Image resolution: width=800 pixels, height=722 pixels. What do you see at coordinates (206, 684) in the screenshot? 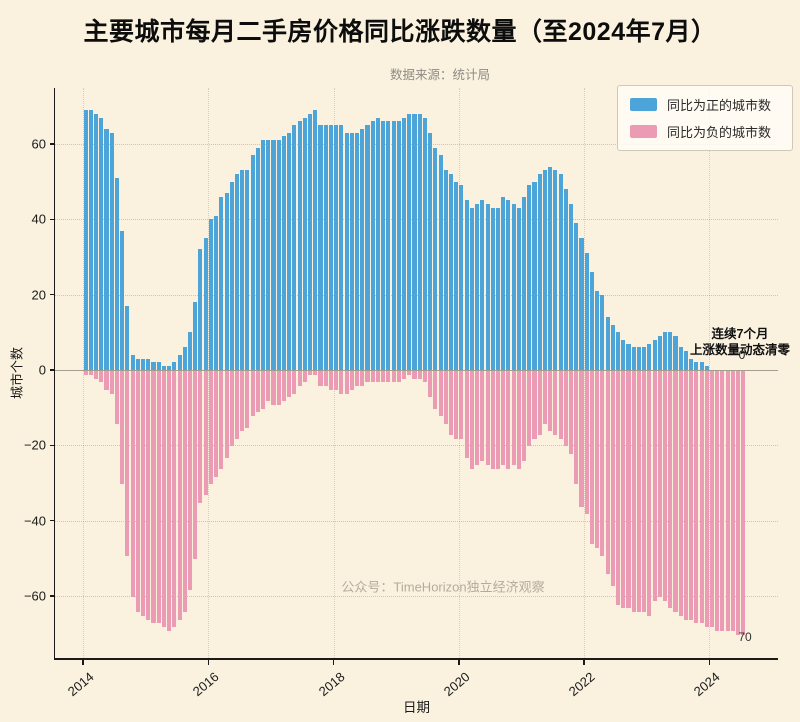
I see `x-tick-label: 2016` at bounding box center [206, 684].